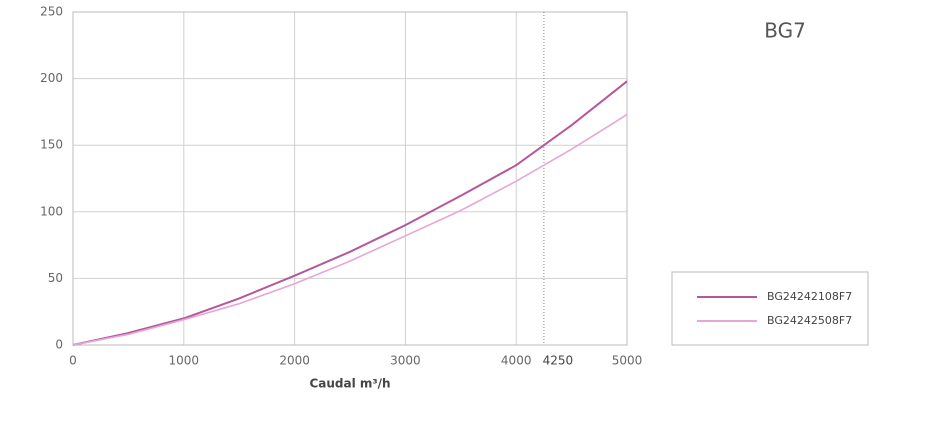  What do you see at coordinates (73, 361) in the screenshot?
I see `x-tick-label: 0` at bounding box center [73, 361].